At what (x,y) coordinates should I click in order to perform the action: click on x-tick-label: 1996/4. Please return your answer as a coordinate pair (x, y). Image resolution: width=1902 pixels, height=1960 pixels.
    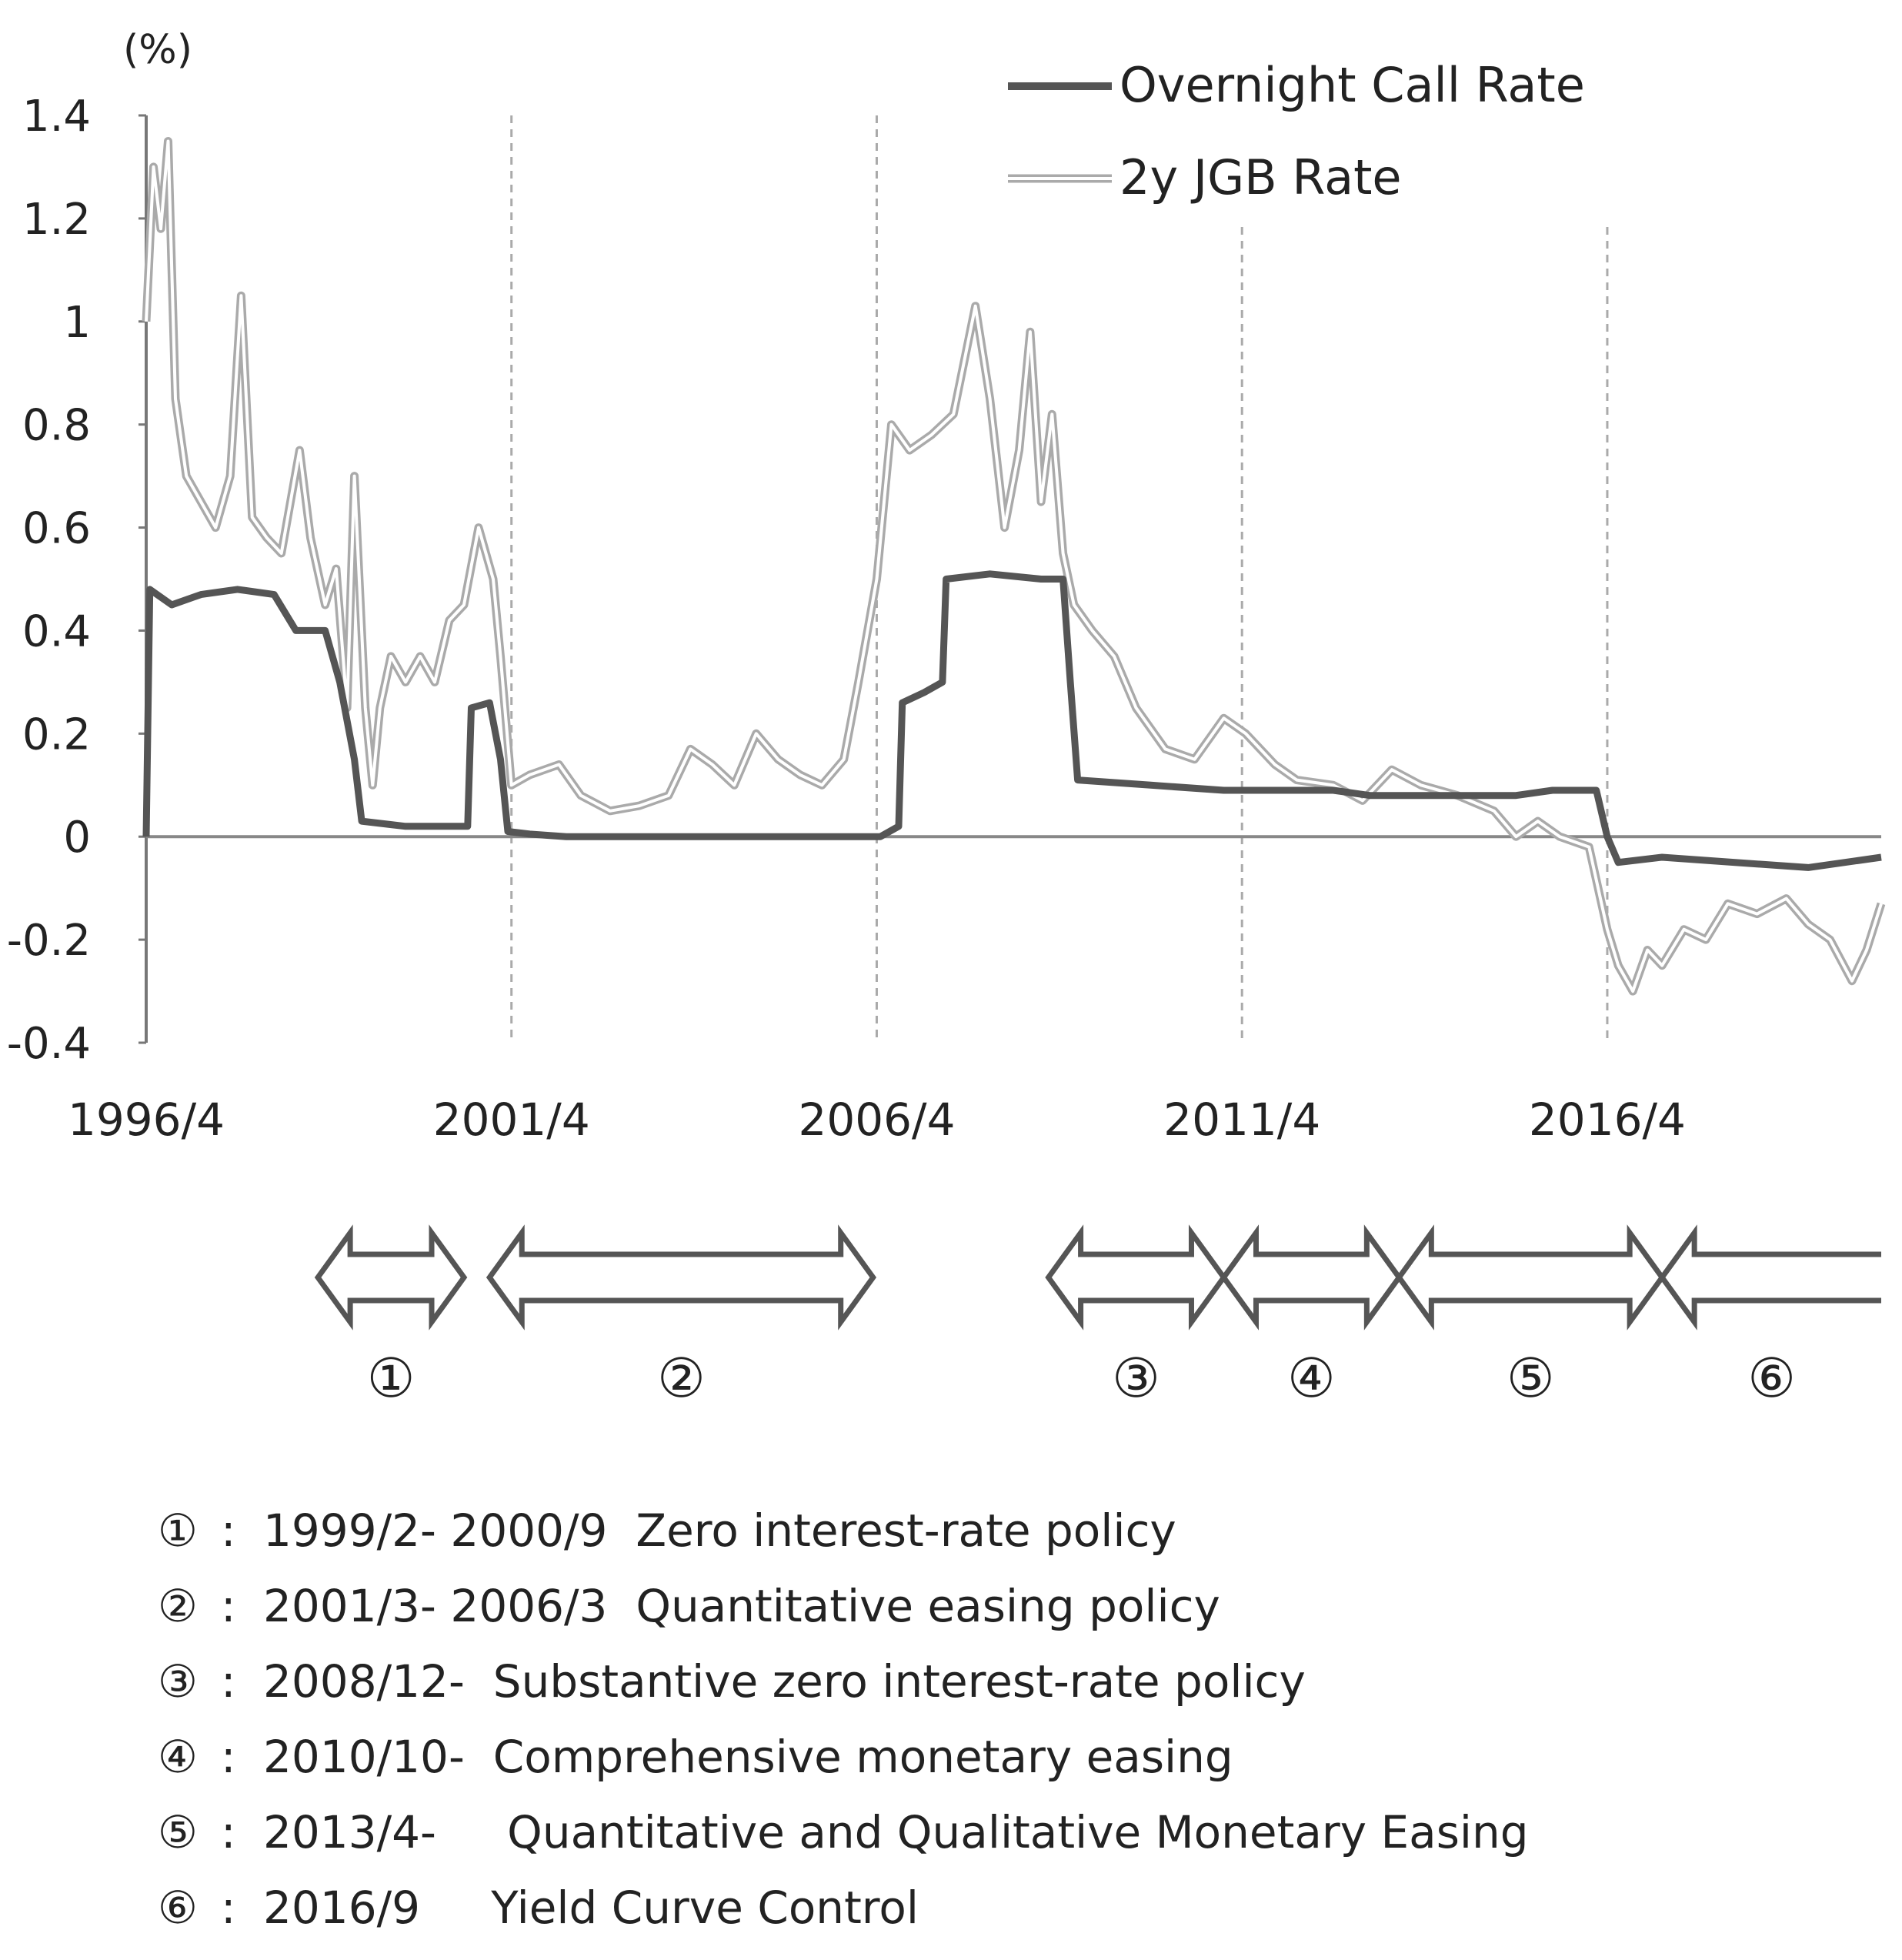
    Looking at the image, I should click on (146, 1120).